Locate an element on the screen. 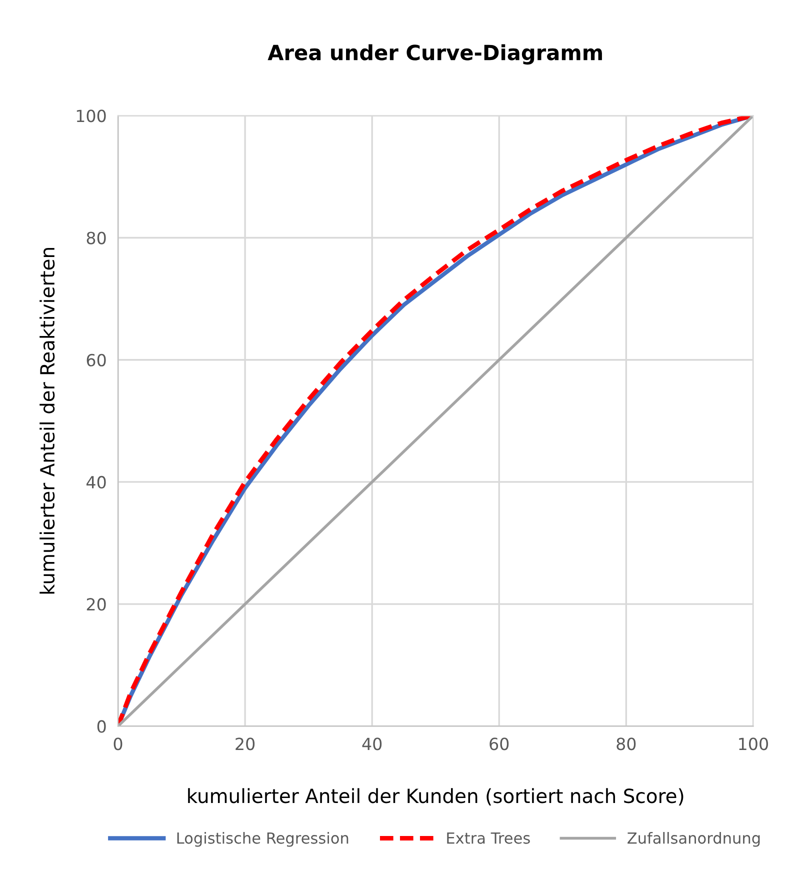 Image resolution: width=792 pixels, height=876 pixels. x-axis-title: kumulierter Anteil der Kunden (sortiert nach Score) is located at coordinates (436, 797).